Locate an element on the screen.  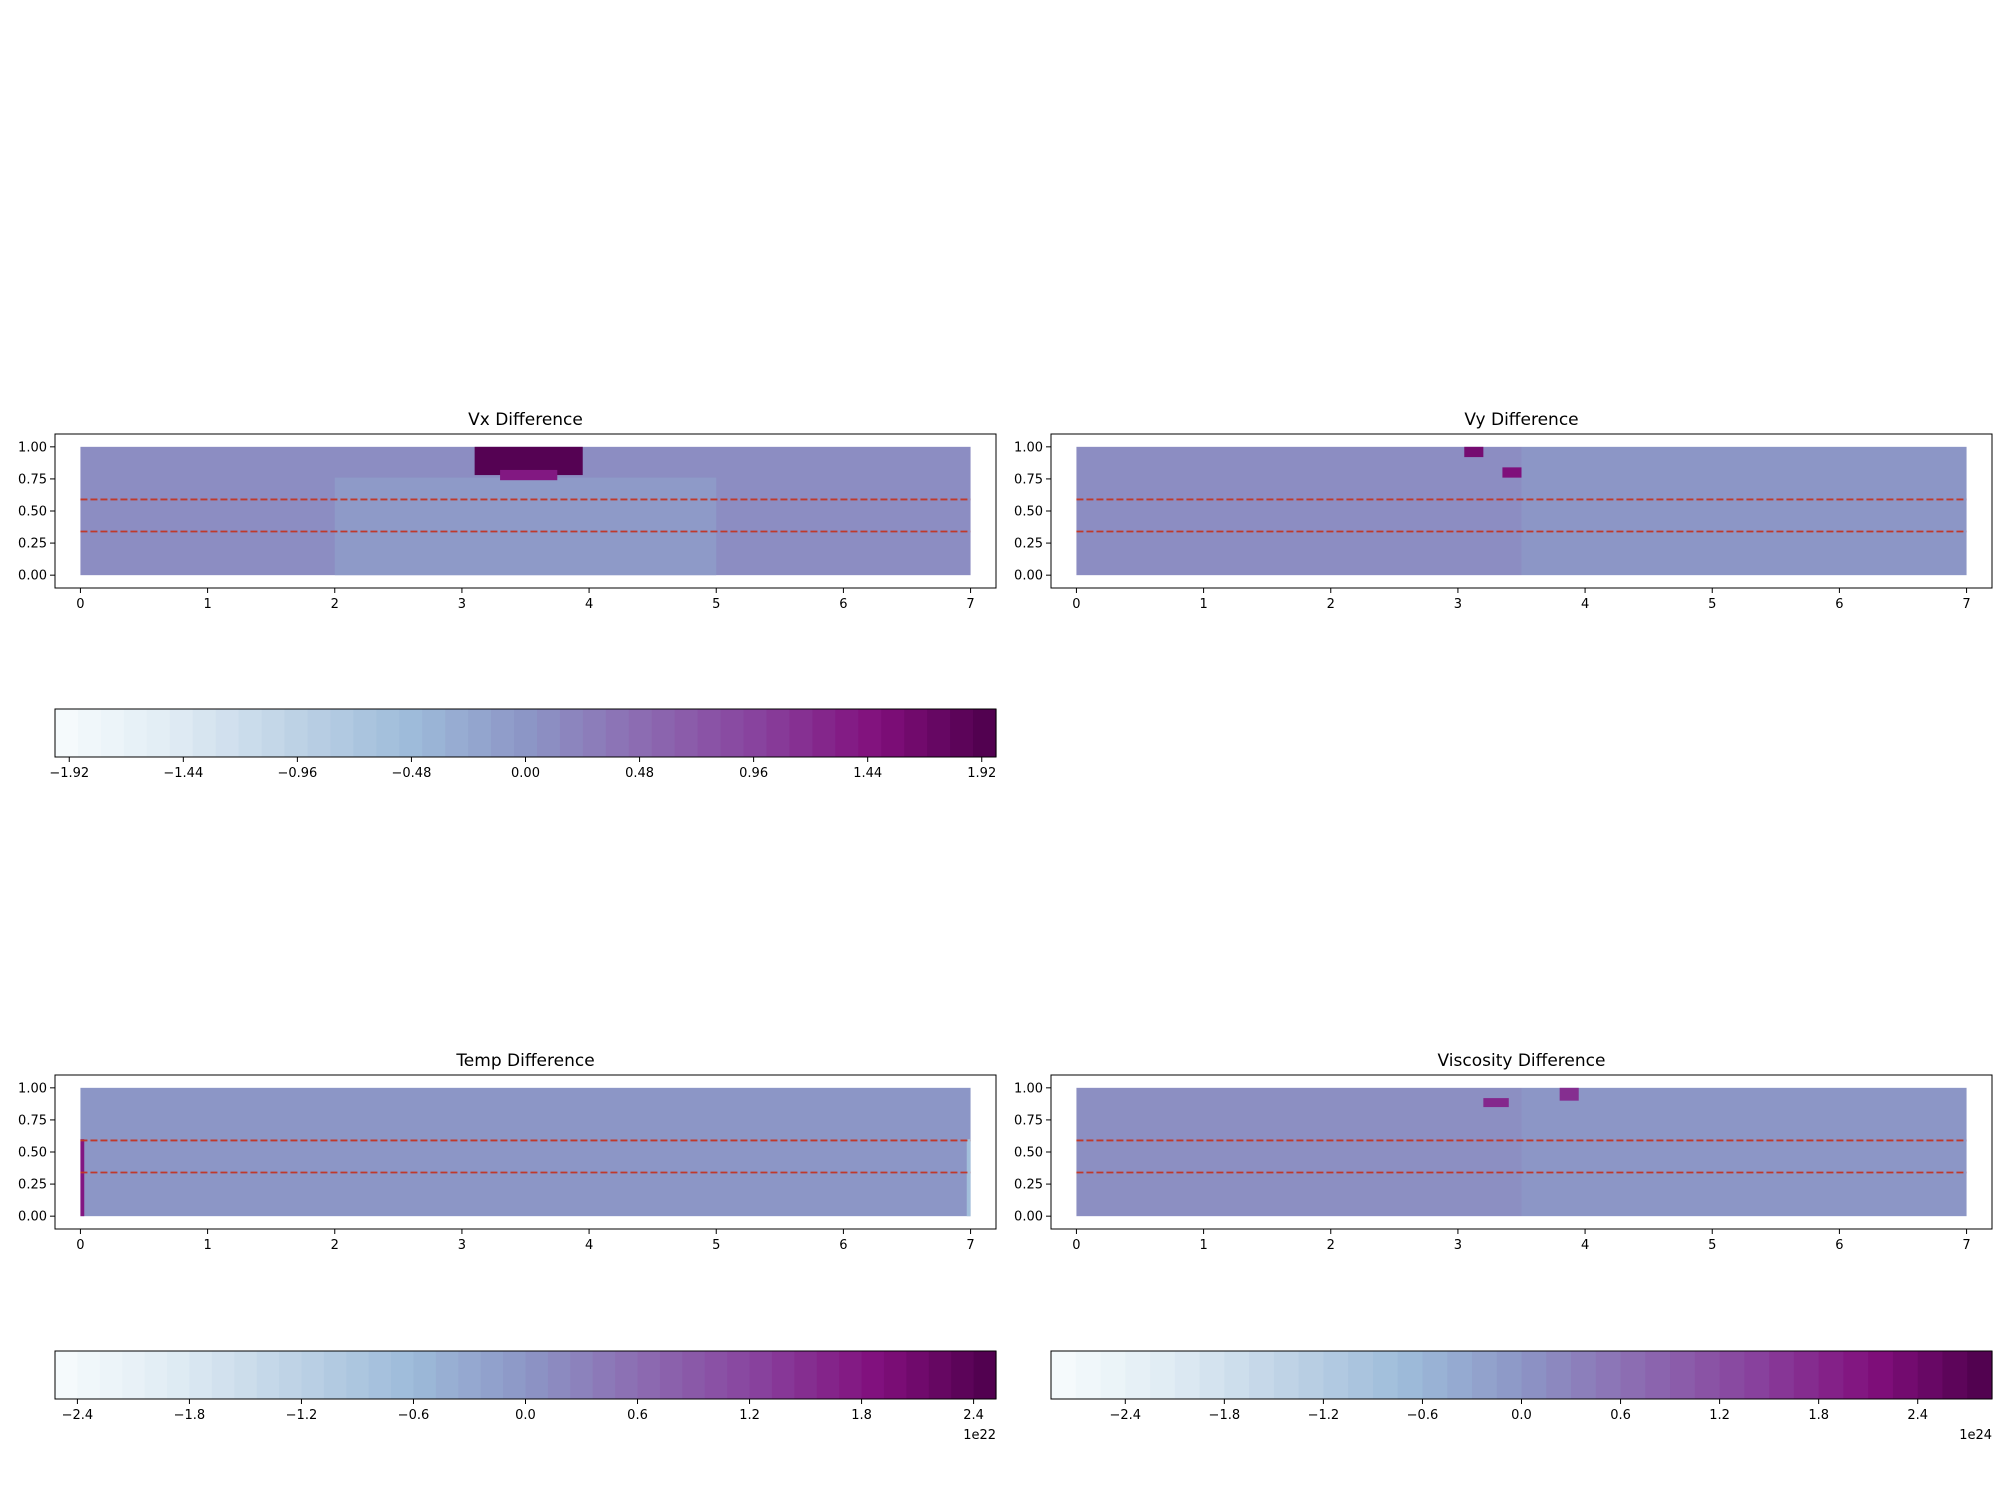
colorbar-offset-text: 1e22 is located at coordinates (979, 1435).